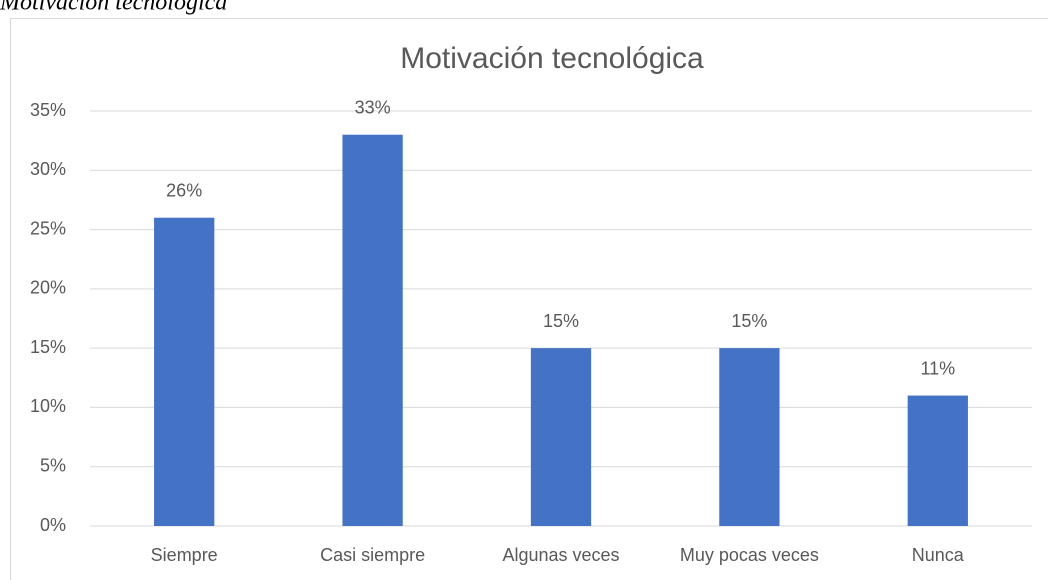  What do you see at coordinates (373, 107) in the screenshot?
I see `data-label: 33%` at bounding box center [373, 107].